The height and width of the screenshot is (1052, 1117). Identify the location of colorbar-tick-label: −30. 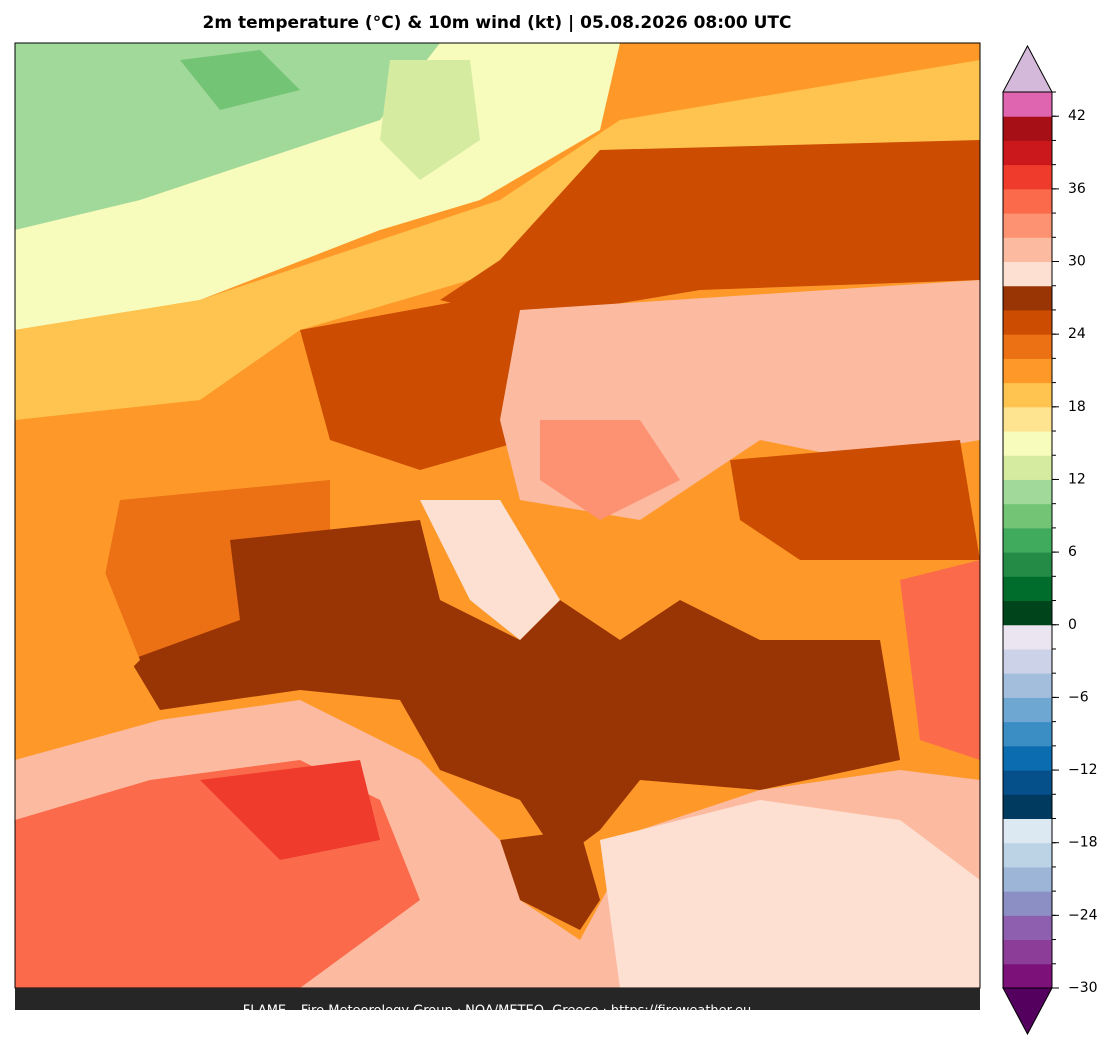
(1083, 988).